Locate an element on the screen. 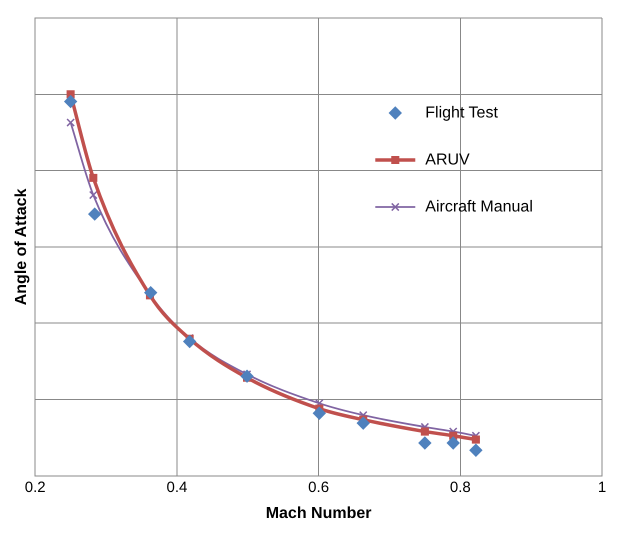  legend-label: Flight Test is located at coordinates (461, 113).